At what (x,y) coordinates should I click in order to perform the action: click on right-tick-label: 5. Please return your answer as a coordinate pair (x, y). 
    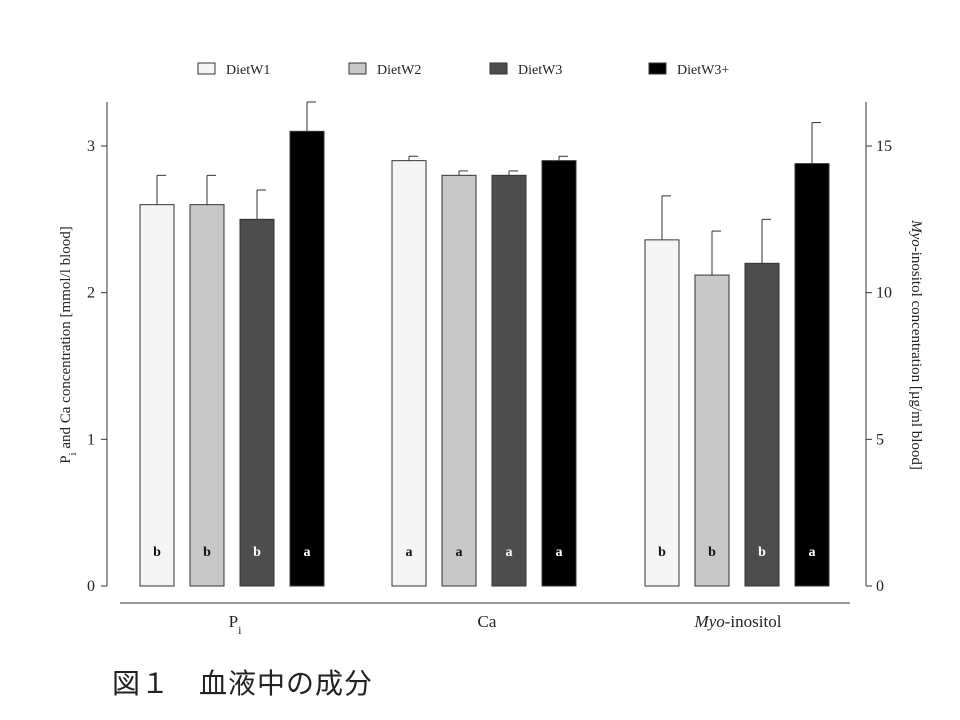
    Looking at the image, I should click on (880, 439).